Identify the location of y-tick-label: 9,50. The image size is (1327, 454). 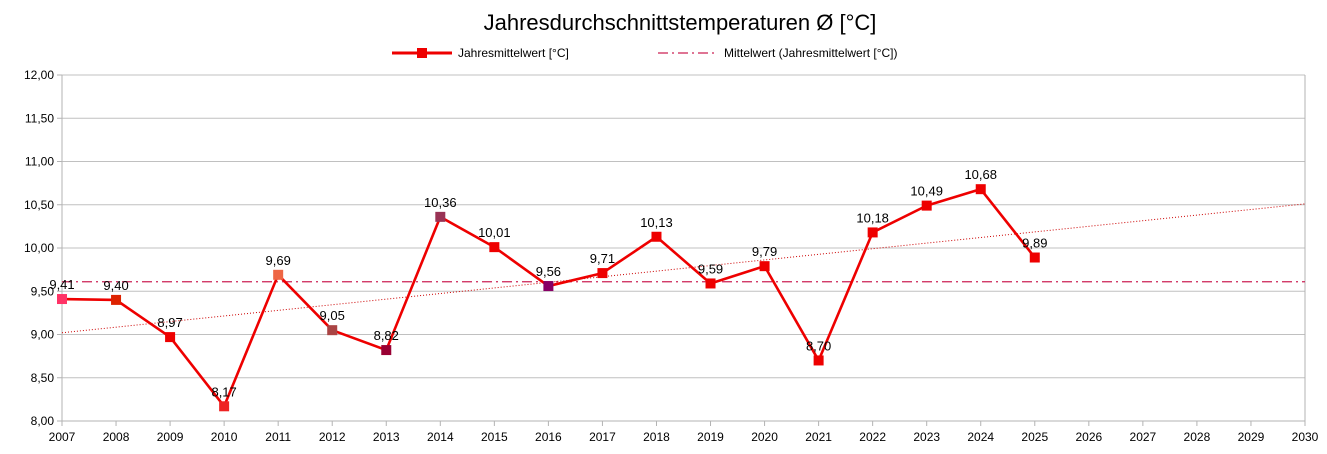
(43, 291).